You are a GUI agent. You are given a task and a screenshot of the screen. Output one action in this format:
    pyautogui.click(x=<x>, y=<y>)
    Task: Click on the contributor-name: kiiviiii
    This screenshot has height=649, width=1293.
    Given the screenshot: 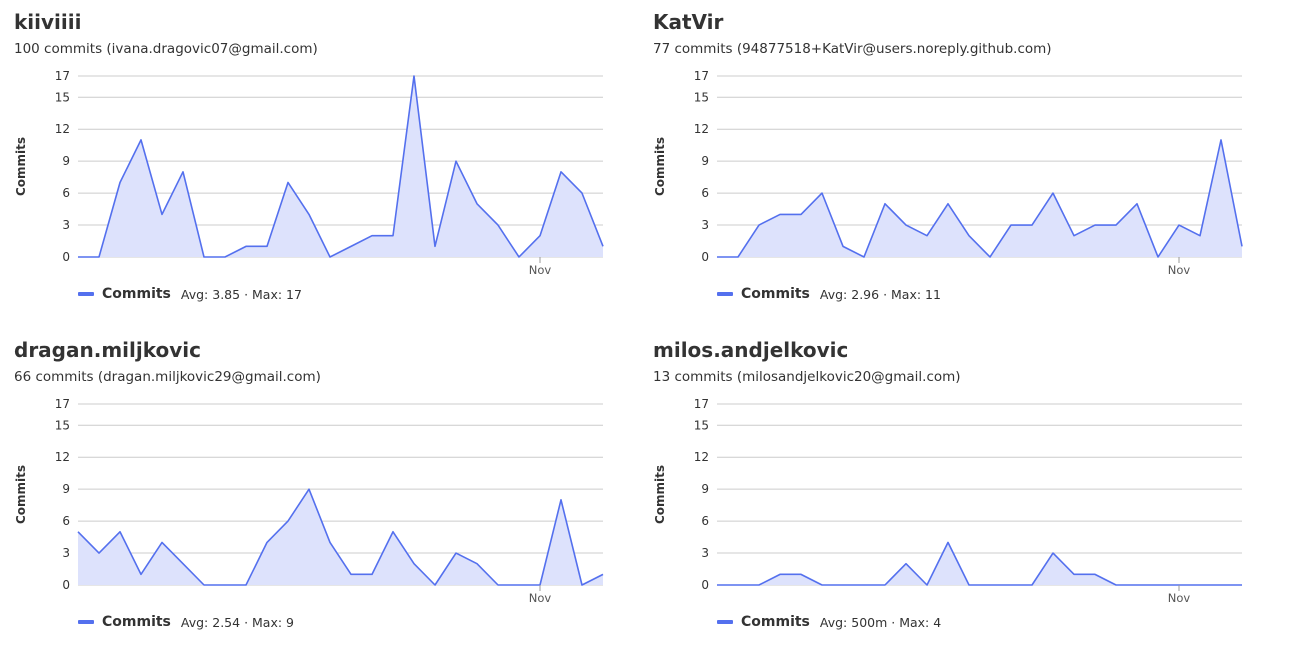 What is the action you would take?
    pyautogui.click(x=48, y=22)
    